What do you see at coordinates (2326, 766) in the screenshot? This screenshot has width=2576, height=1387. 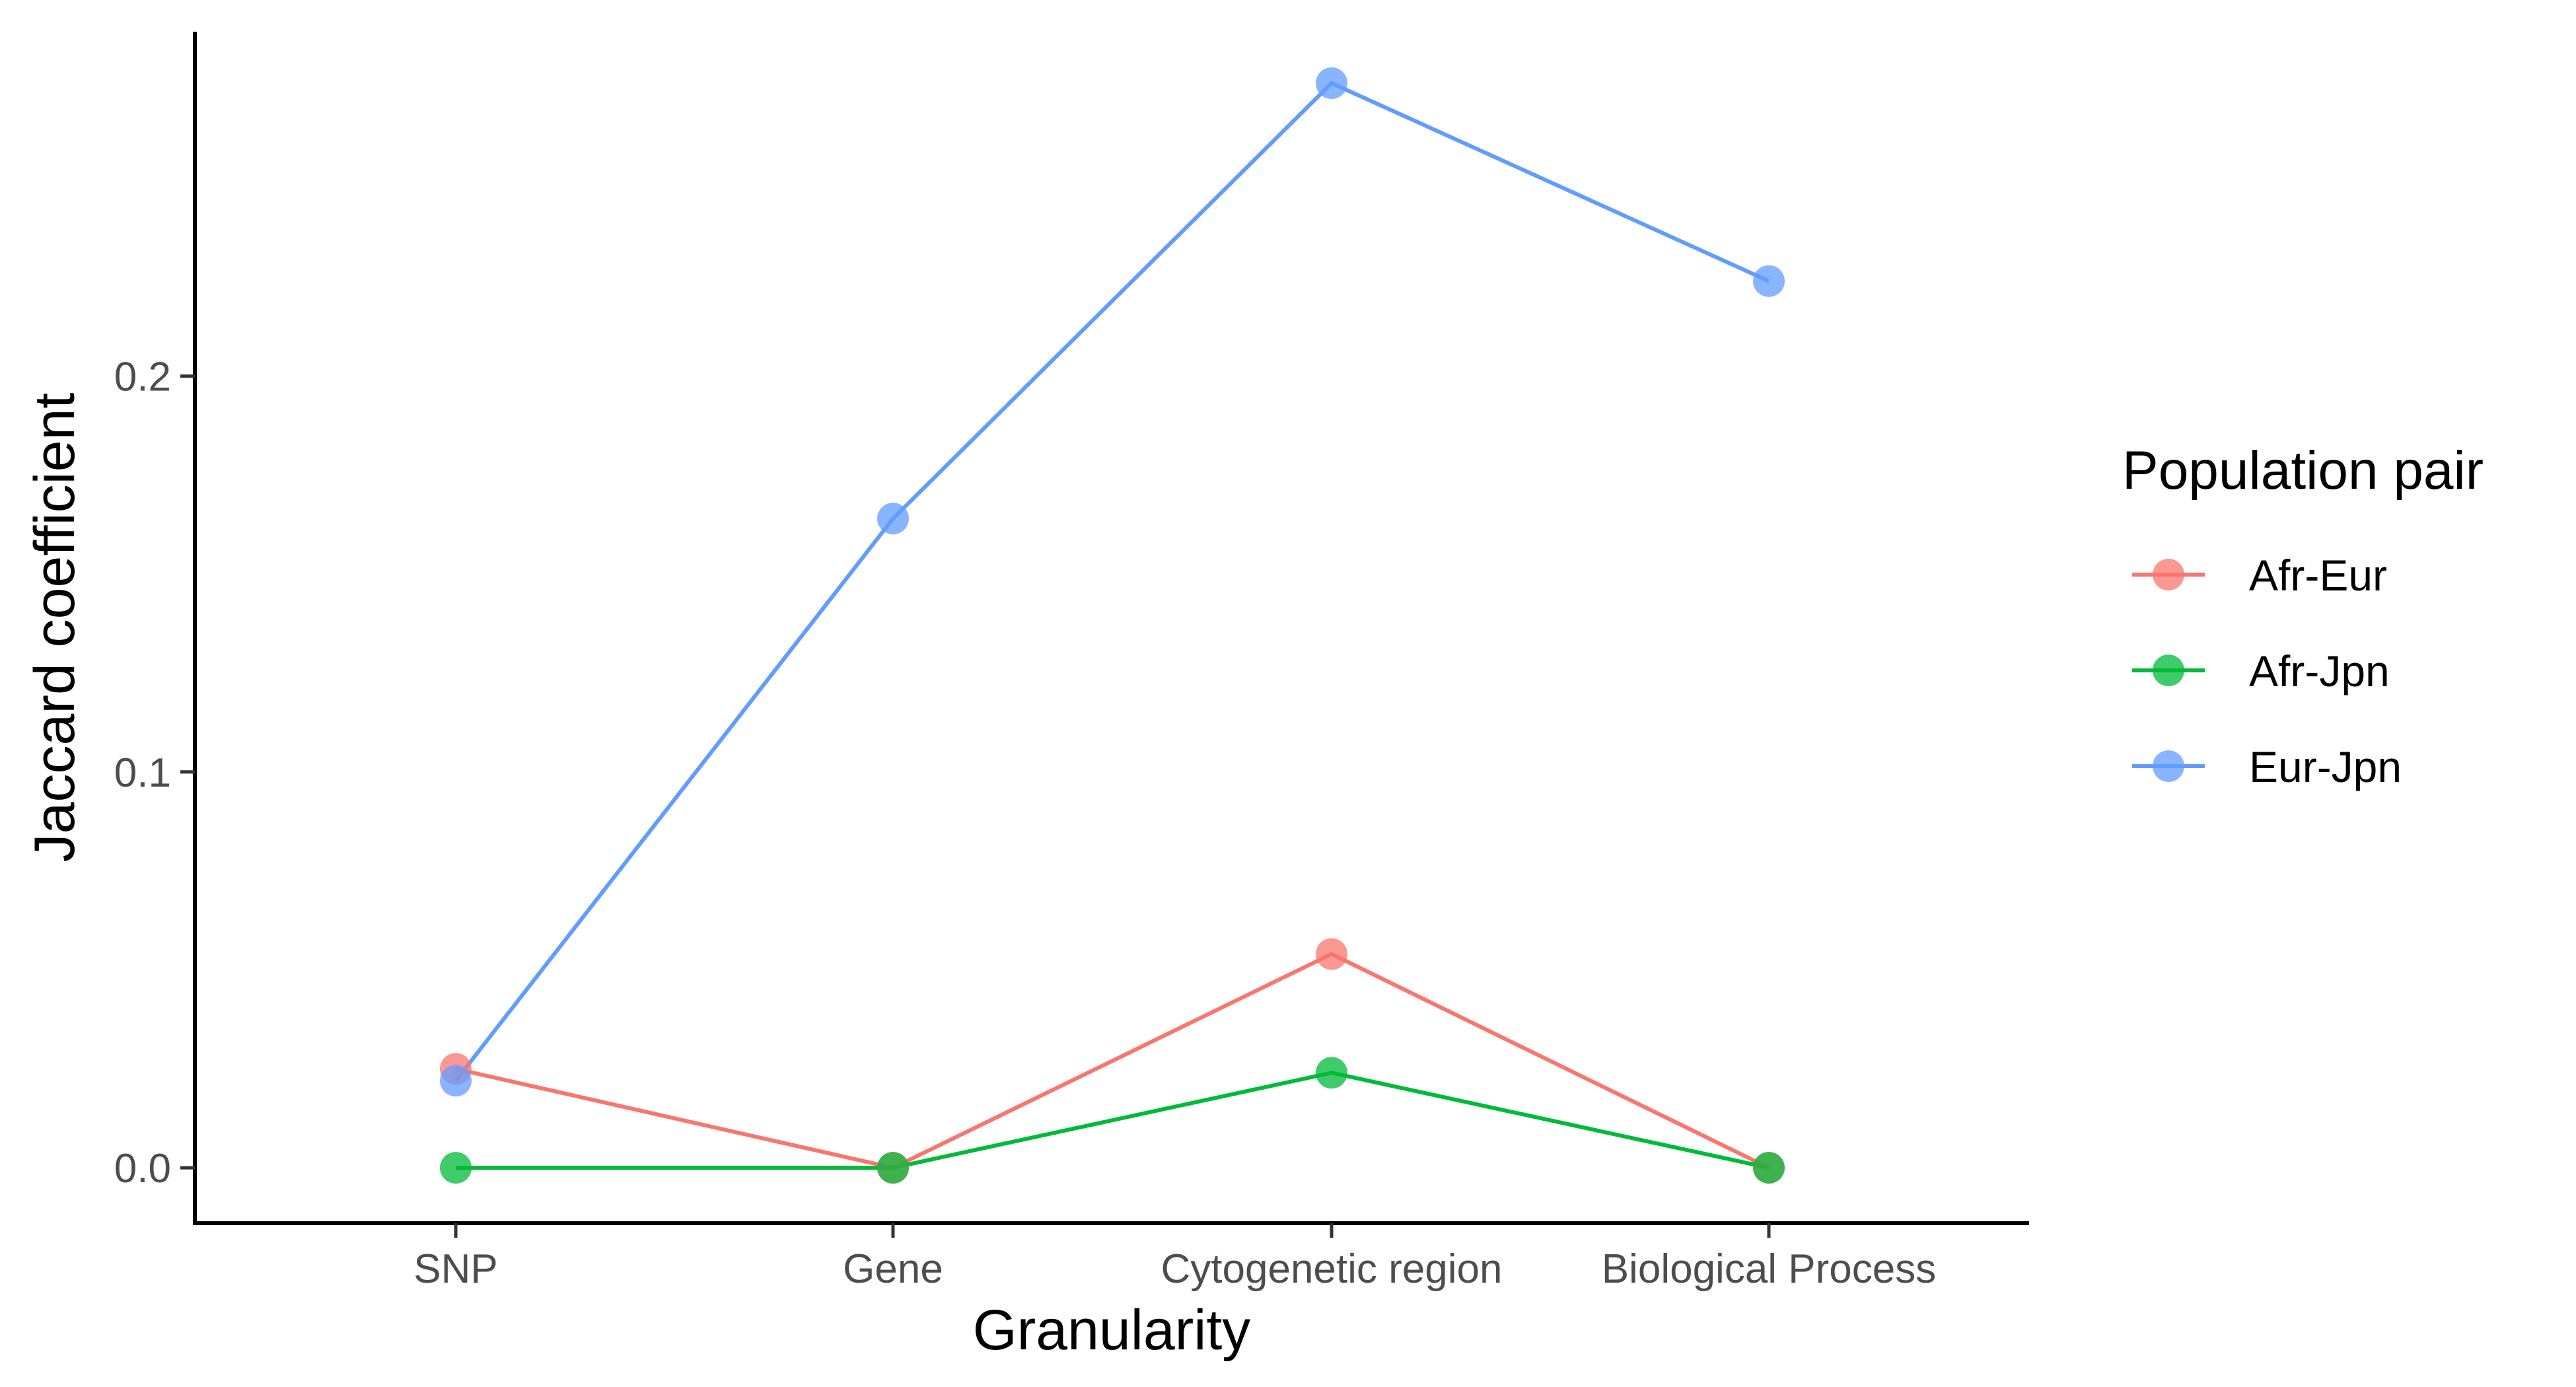 I see `legend-label: Eur-Jpn` at bounding box center [2326, 766].